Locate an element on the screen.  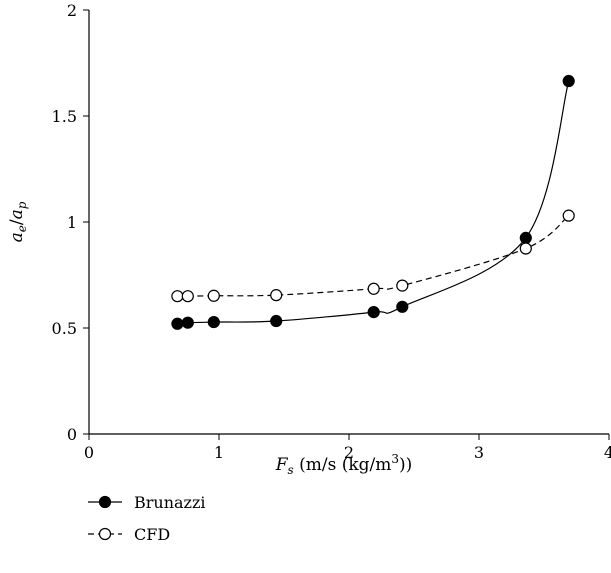
y-tick-label: 1 is located at coordinates (72, 222).